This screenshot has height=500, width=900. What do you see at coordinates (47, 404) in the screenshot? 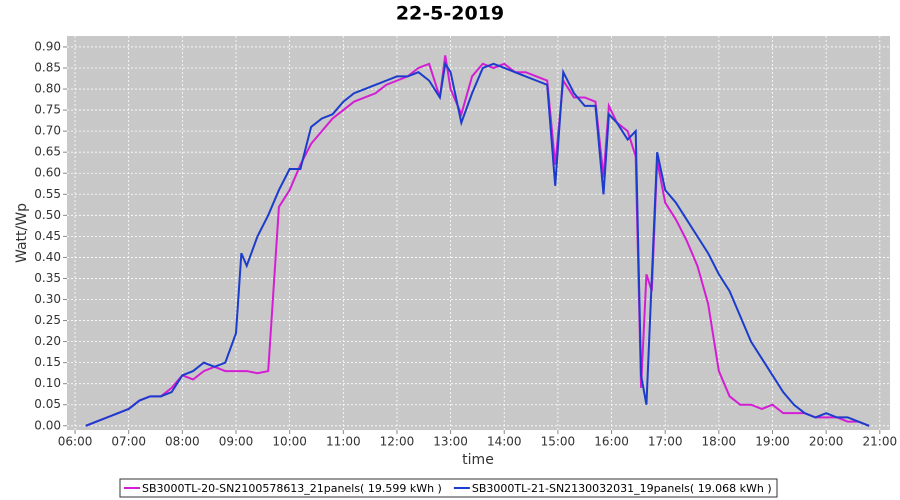
I see `y-tick-label: 0.05` at bounding box center [47, 404].